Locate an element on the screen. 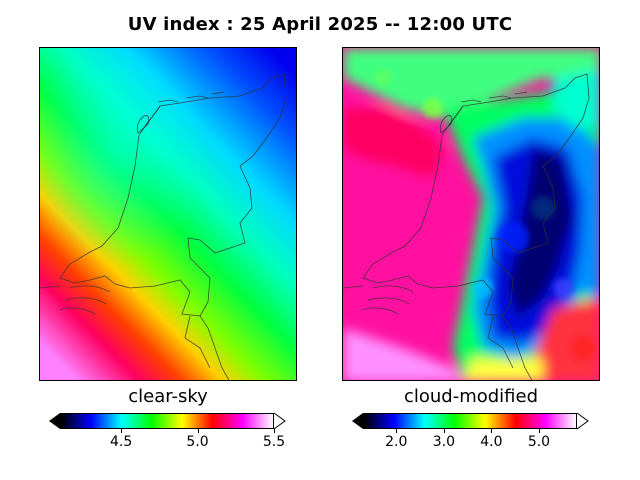  colorbar-tick-label: 4.0 is located at coordinates (491, 442).